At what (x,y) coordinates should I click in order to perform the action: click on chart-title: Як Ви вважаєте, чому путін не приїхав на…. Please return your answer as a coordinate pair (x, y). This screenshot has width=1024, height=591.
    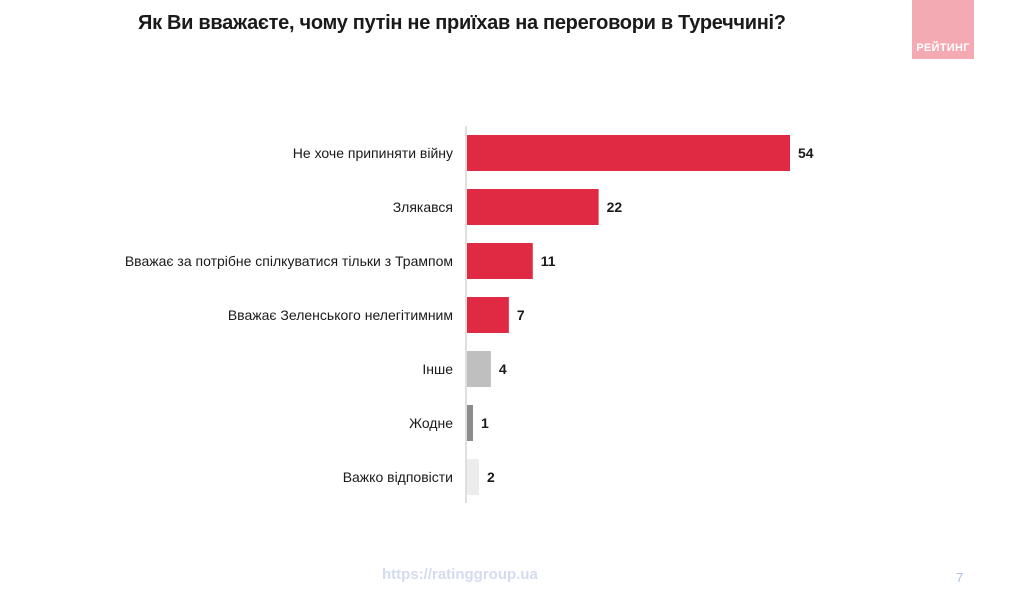
    Looking at the image, I should click on (462, 23).